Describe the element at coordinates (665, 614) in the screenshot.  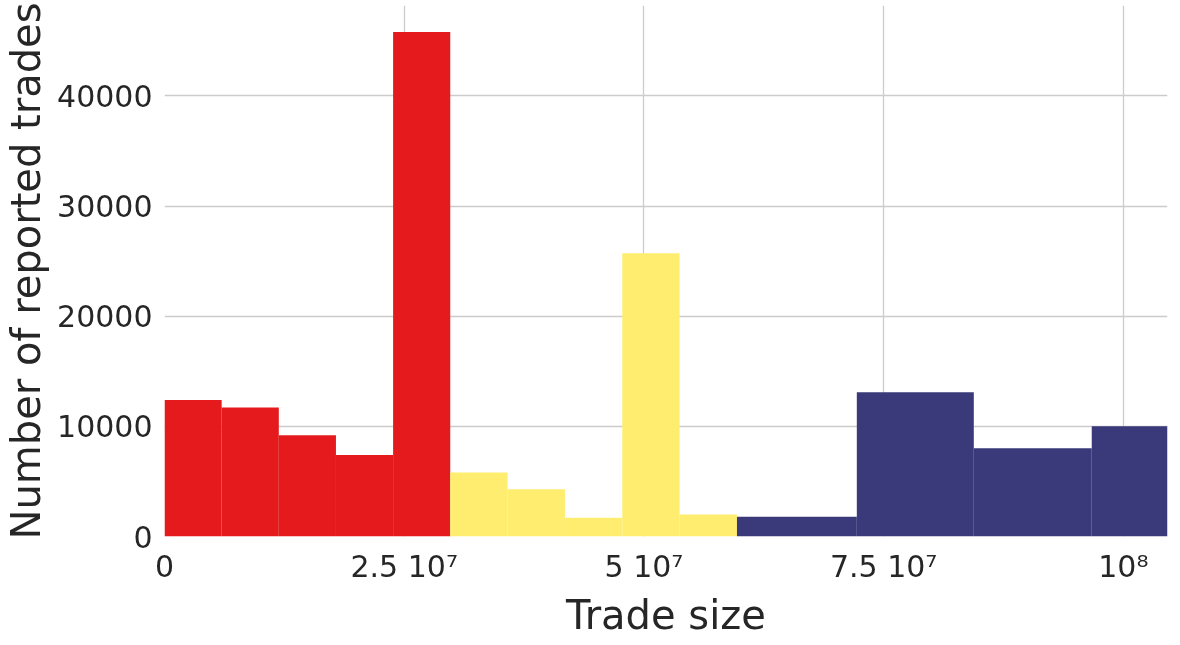
I see `x-axis-title: Trade size` at that location.